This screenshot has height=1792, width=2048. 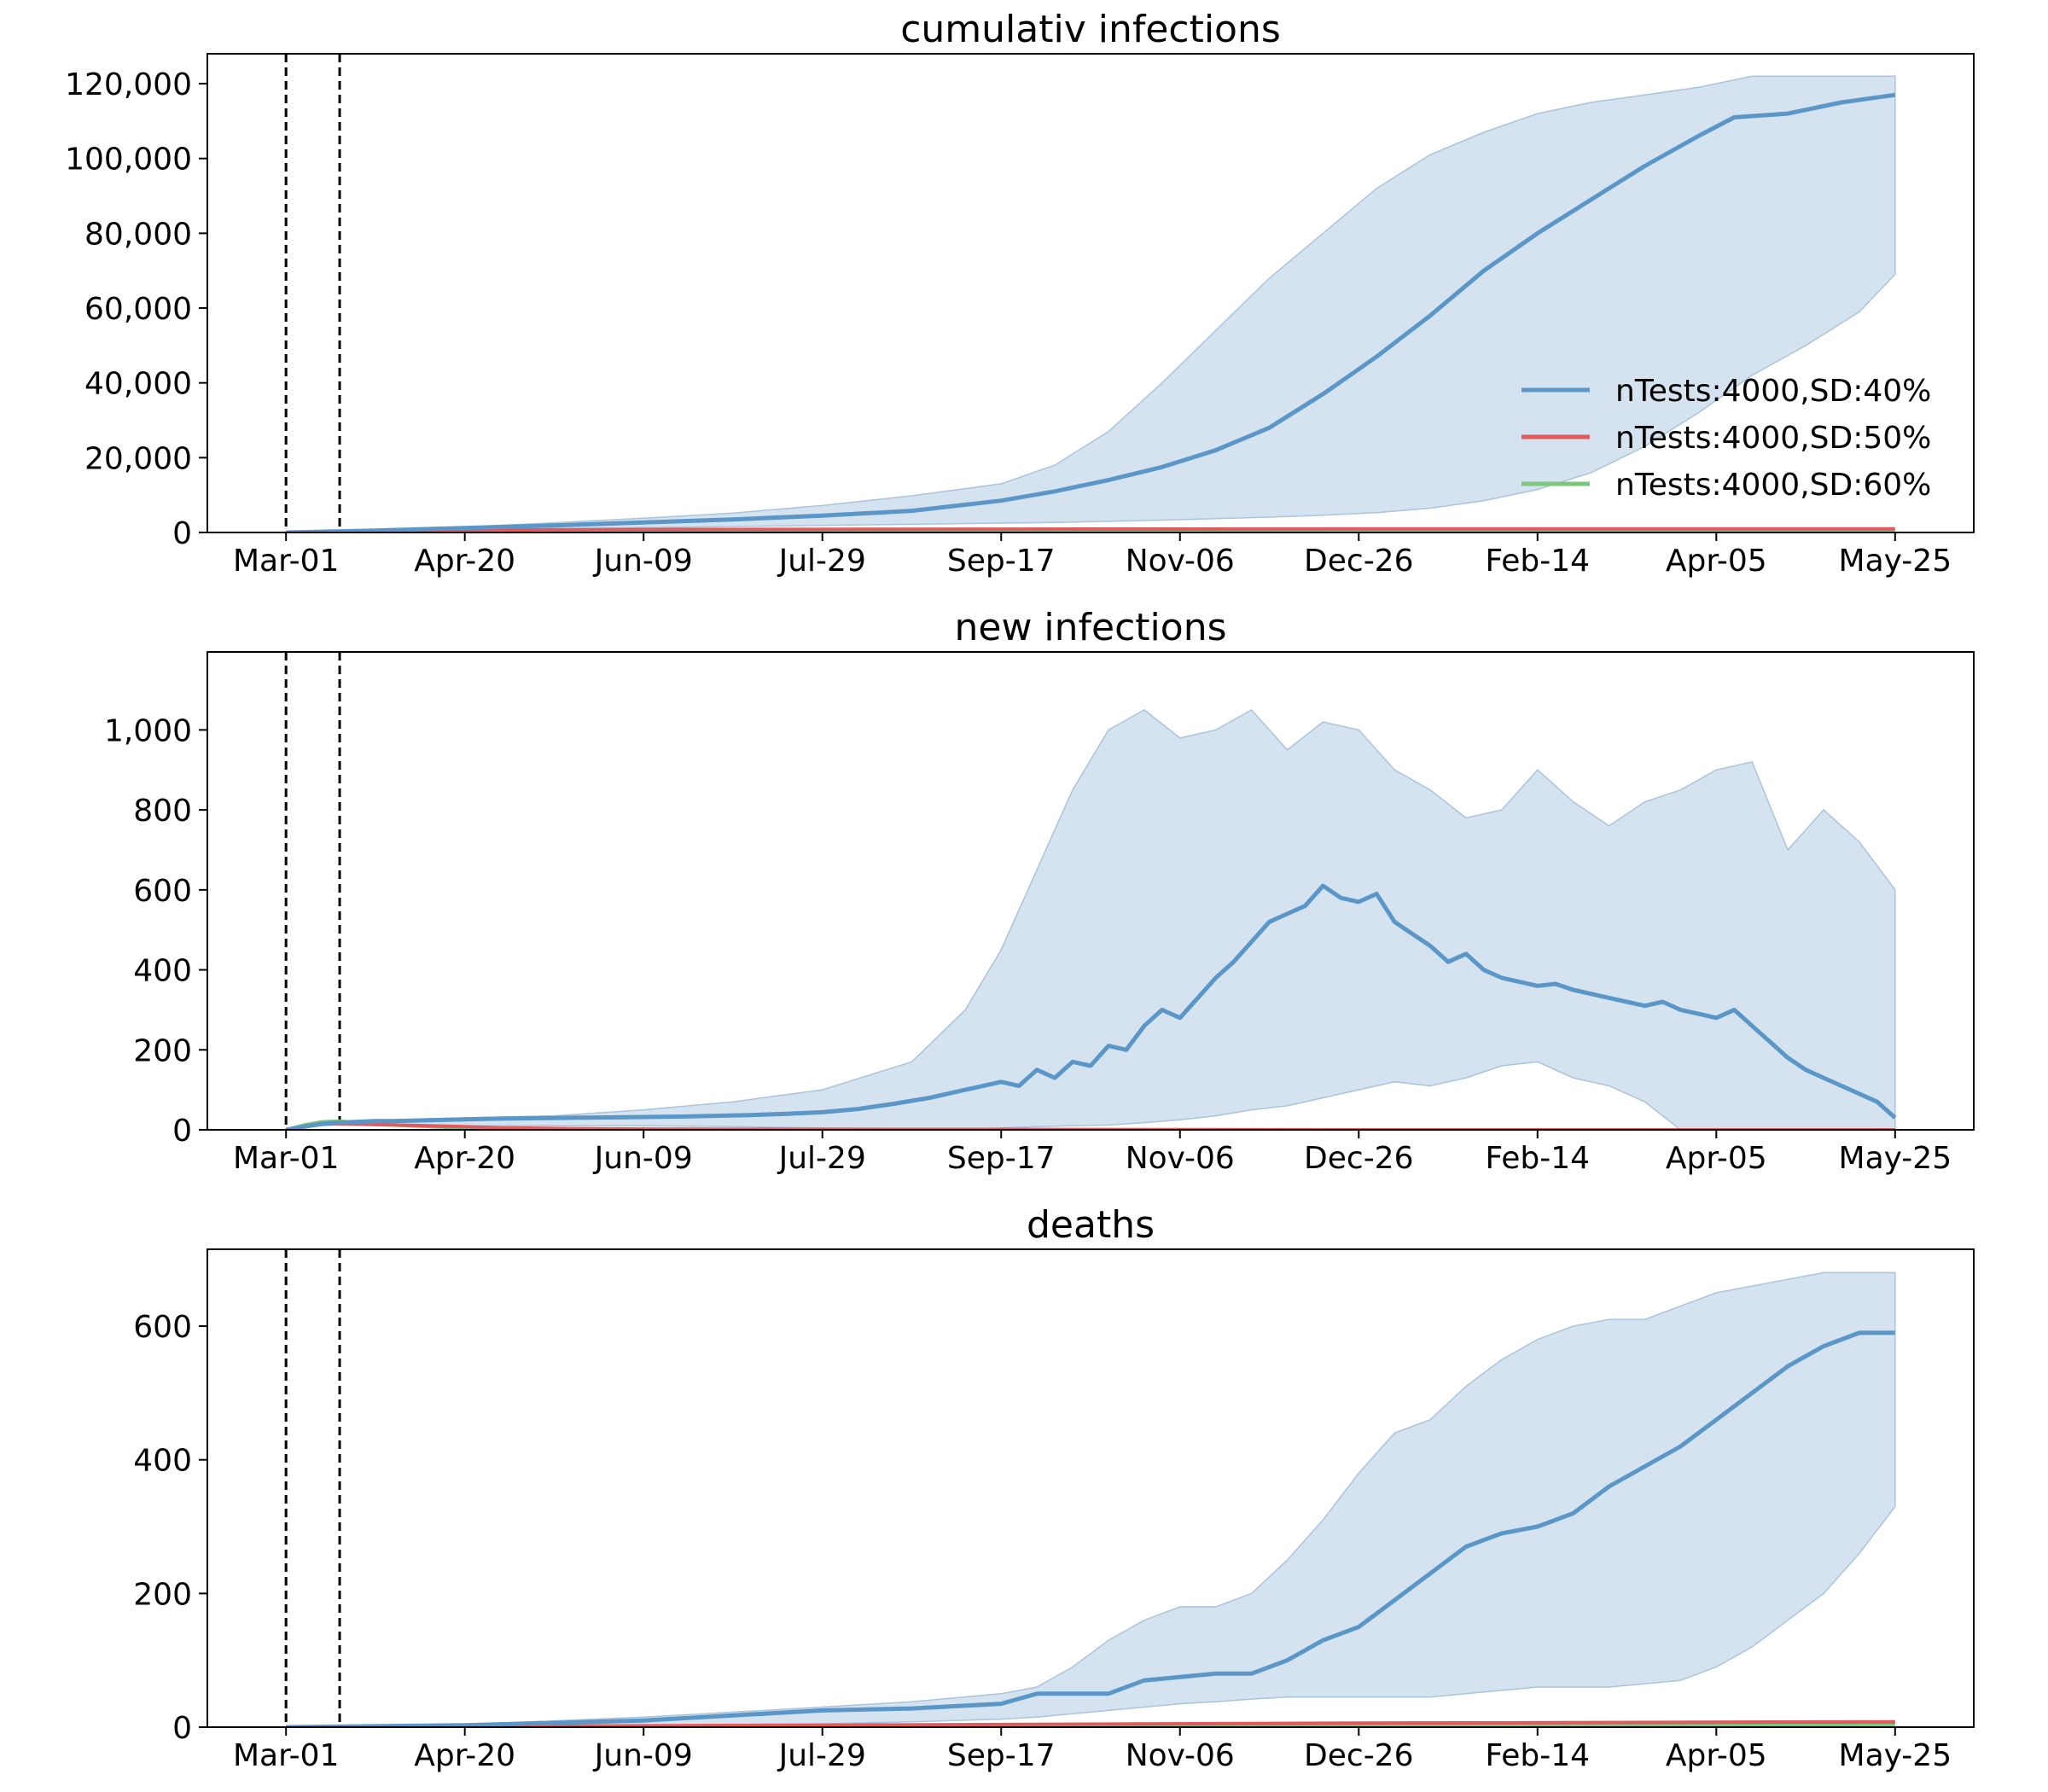 What do you see at coordinates (138, 235) in the screenshot?
I see `y-tick-label: 80,000` at bounding box center [138, 235].